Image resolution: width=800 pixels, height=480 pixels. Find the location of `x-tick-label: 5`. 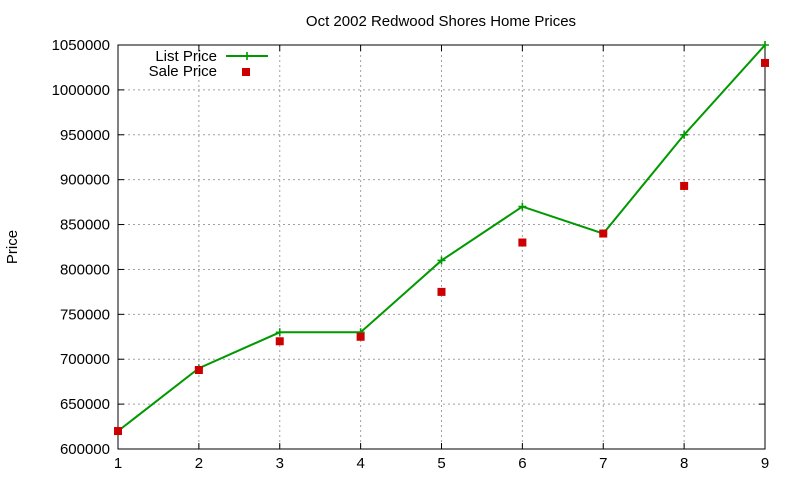

x-tick-label: 5 is located at coordinates (441, 463).